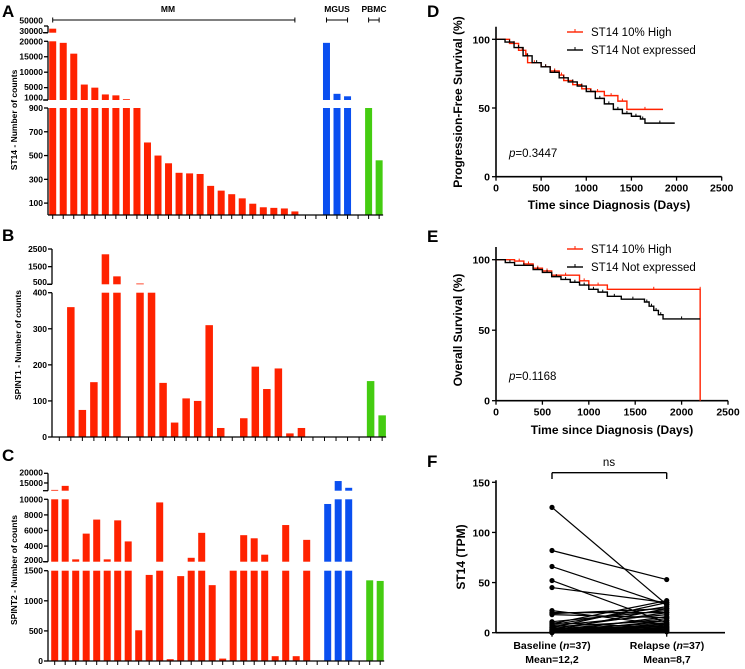 Image resolution: width=745 pixels, height=669 pixels. Describe the element at coordinates (337, 9) in the screenshot. I see `group-label-mgus: MGUS` at that location.